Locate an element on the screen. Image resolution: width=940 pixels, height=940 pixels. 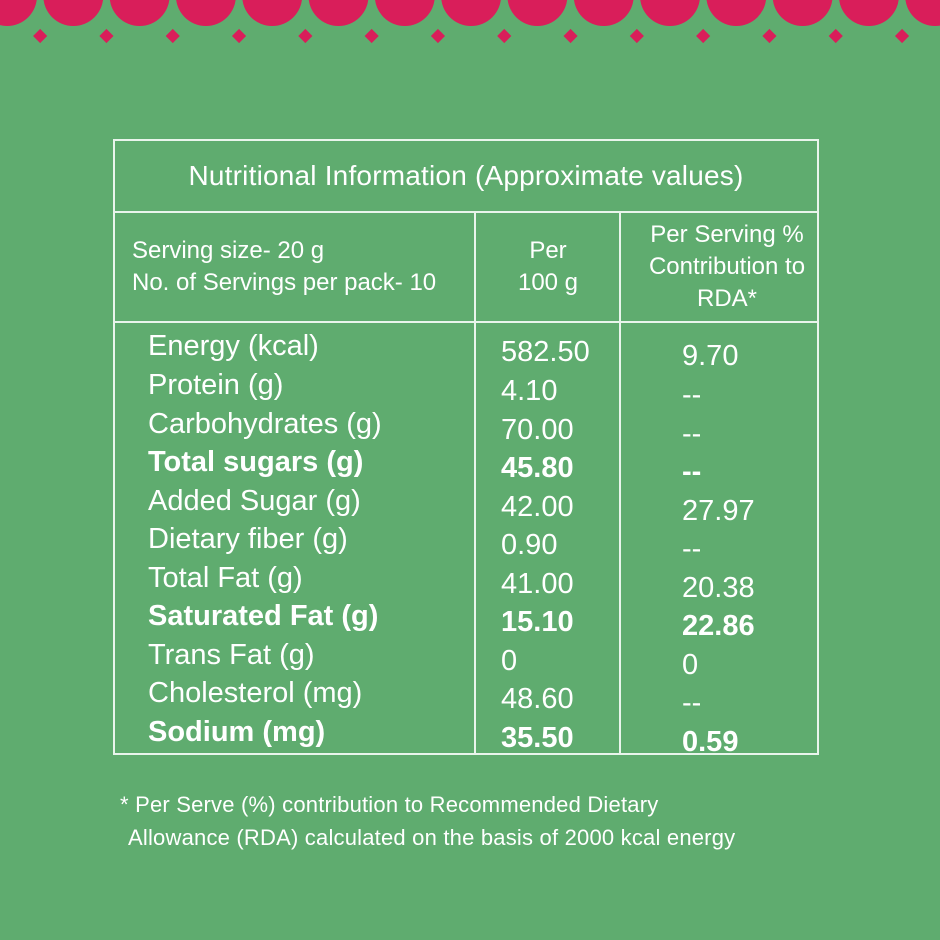
nutrient-name: Cholesterol (mg) is located at coordinates (255, 693).